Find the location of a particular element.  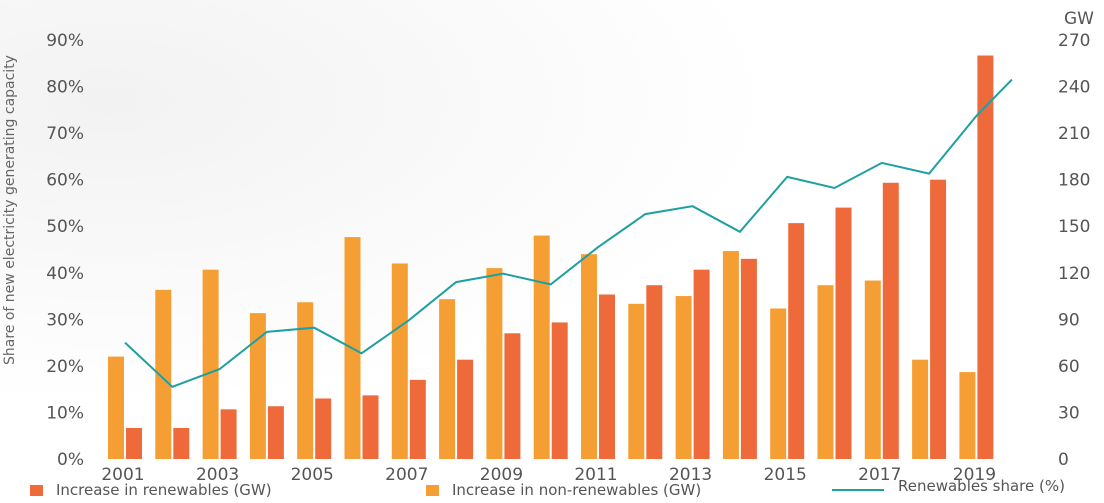

bar-non-renewables-2016 is located at coordinates (825, 372).